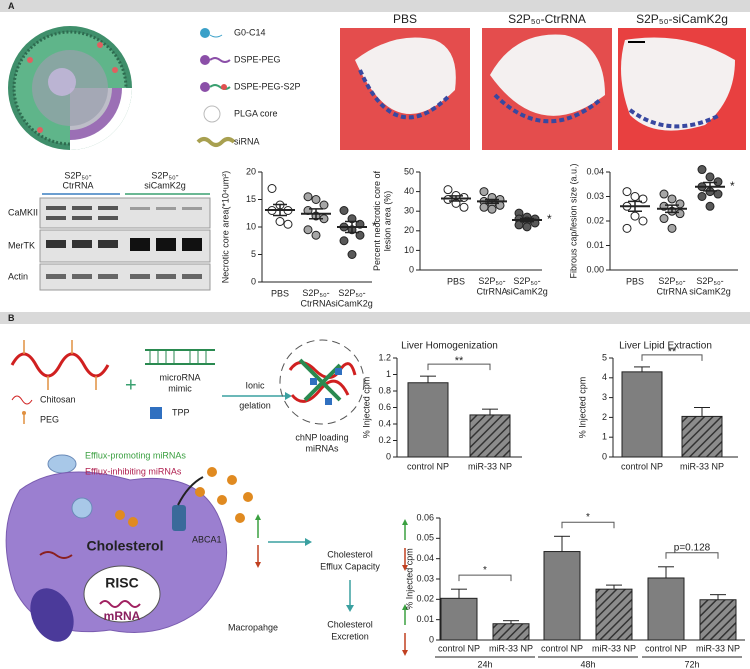  What do you see at coordinates (543, 89) in the screenshot?
I see `histology-images` at bounding box center [543, 89].